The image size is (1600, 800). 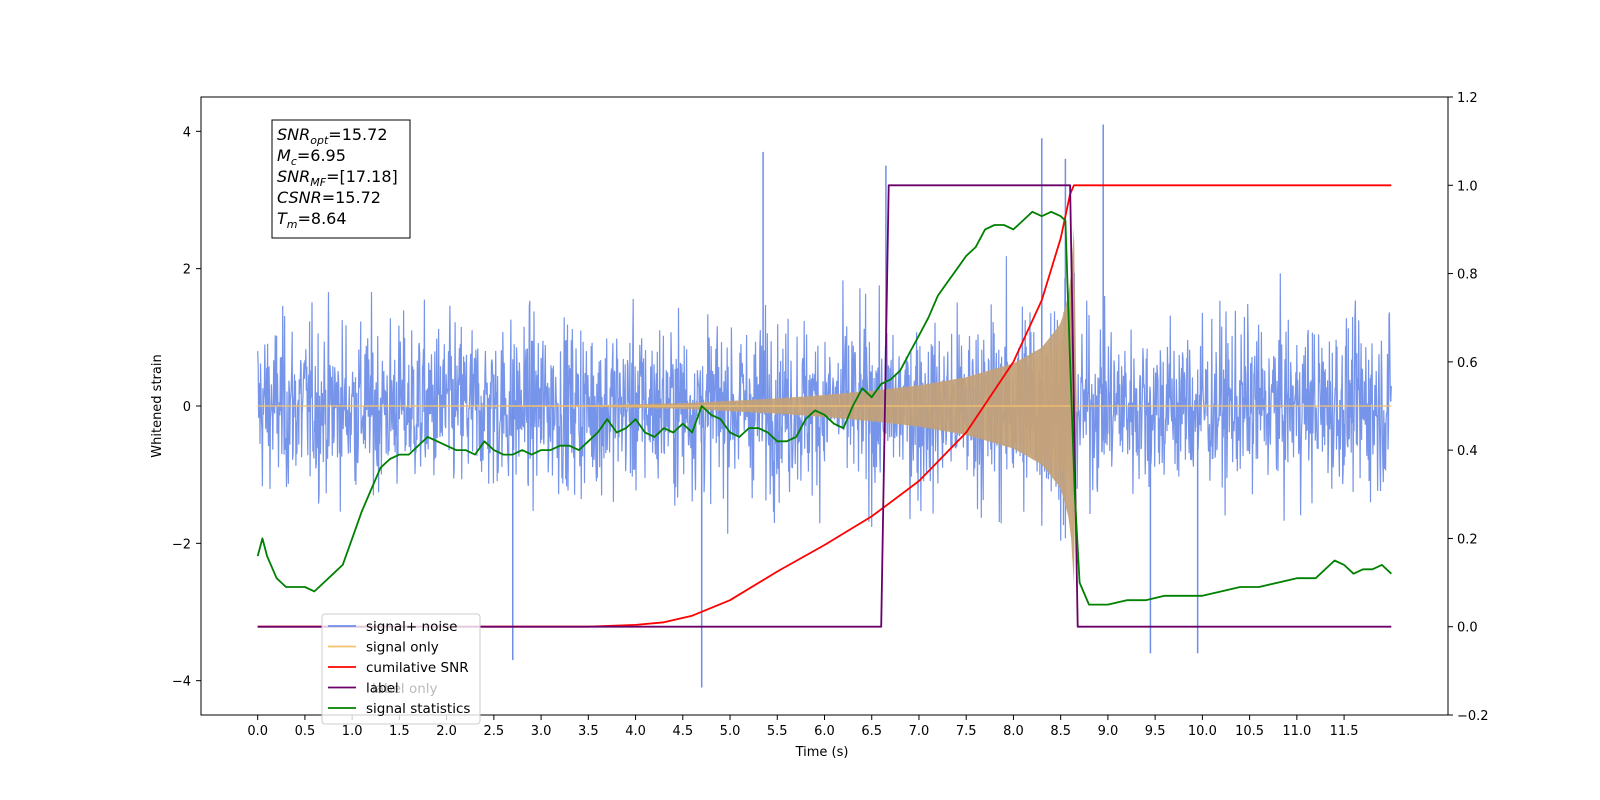 What do you see at coordinates (311, 157) in the screenshot?
I see `stats-line: Mc=6.95` at bounding box center [311, 157].